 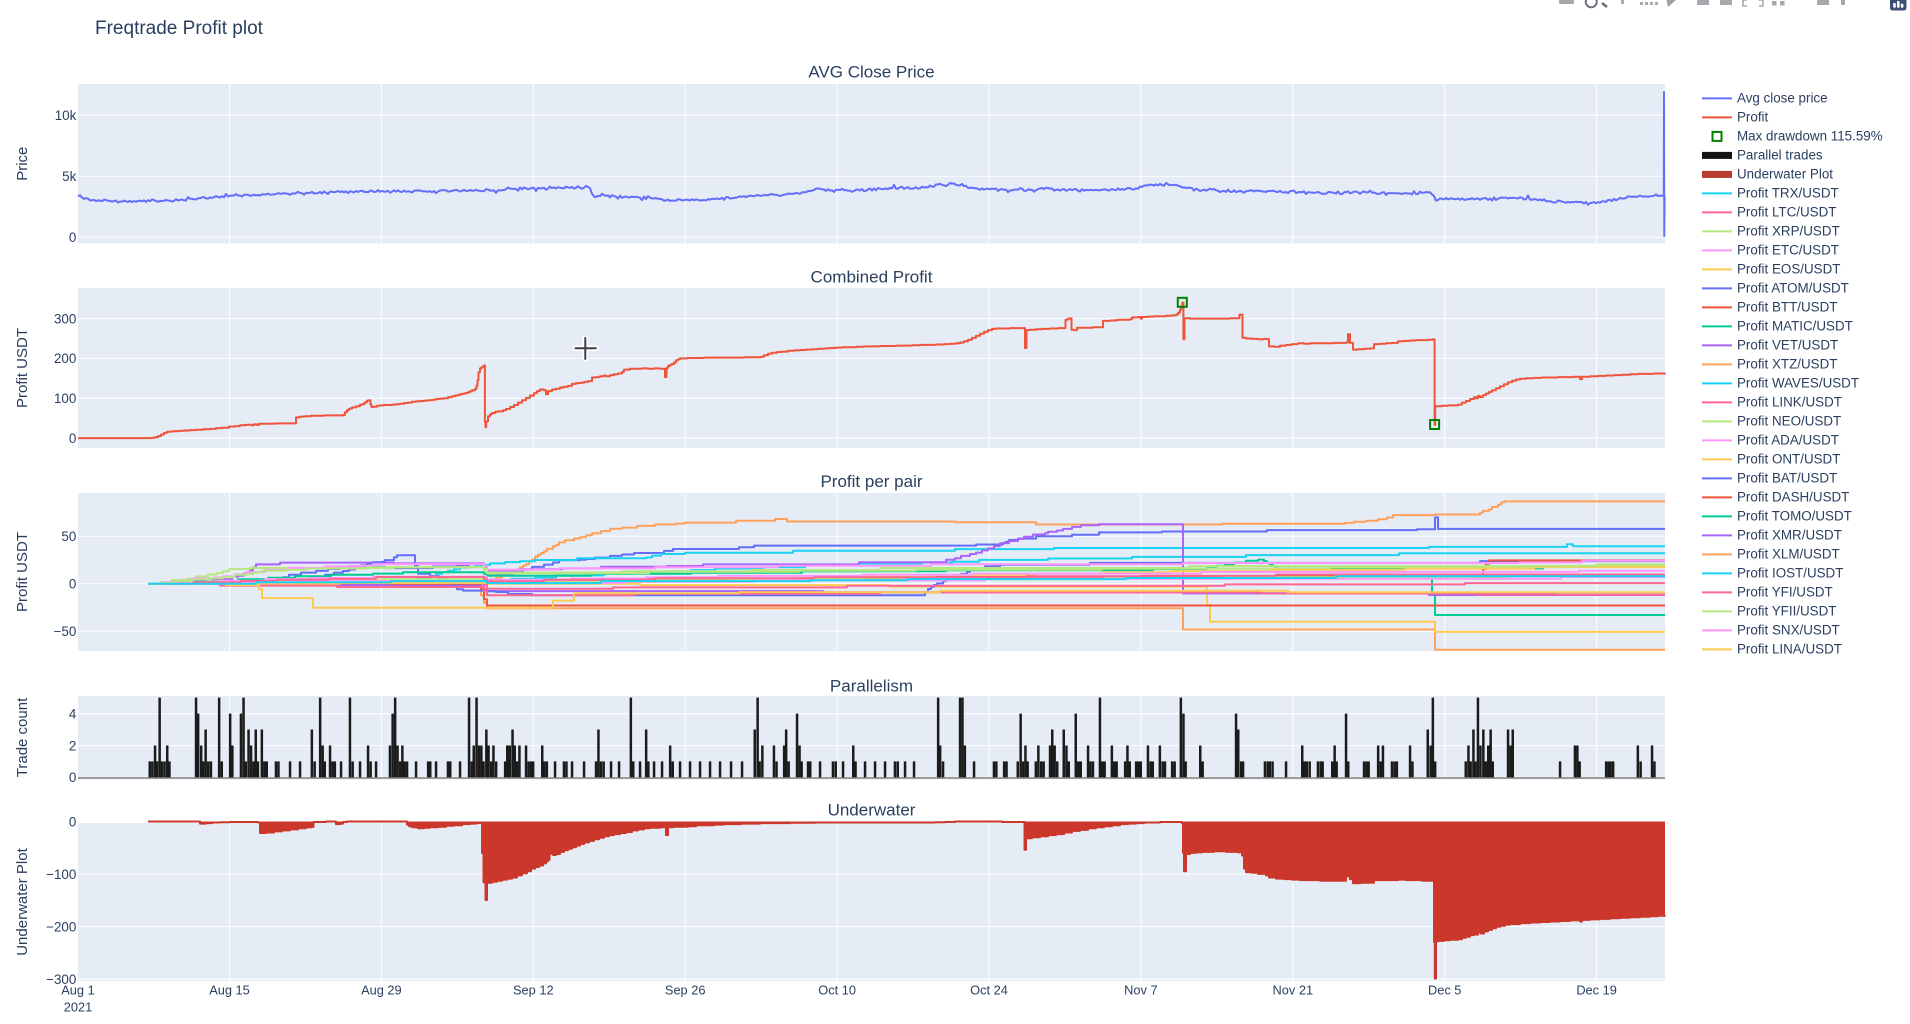 I want to click on svg-text: −50, so click(x=65, y=631).